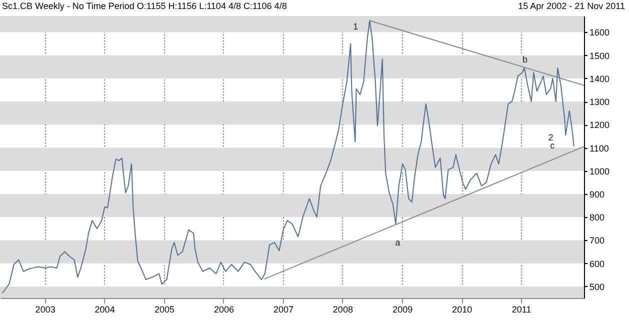 The width and height of the screenshot is (629, 331). What do you see at coordinates (164, 309) in the screenshot?
I see `x-tick-label: 2005` at bounding box center [164, 309].